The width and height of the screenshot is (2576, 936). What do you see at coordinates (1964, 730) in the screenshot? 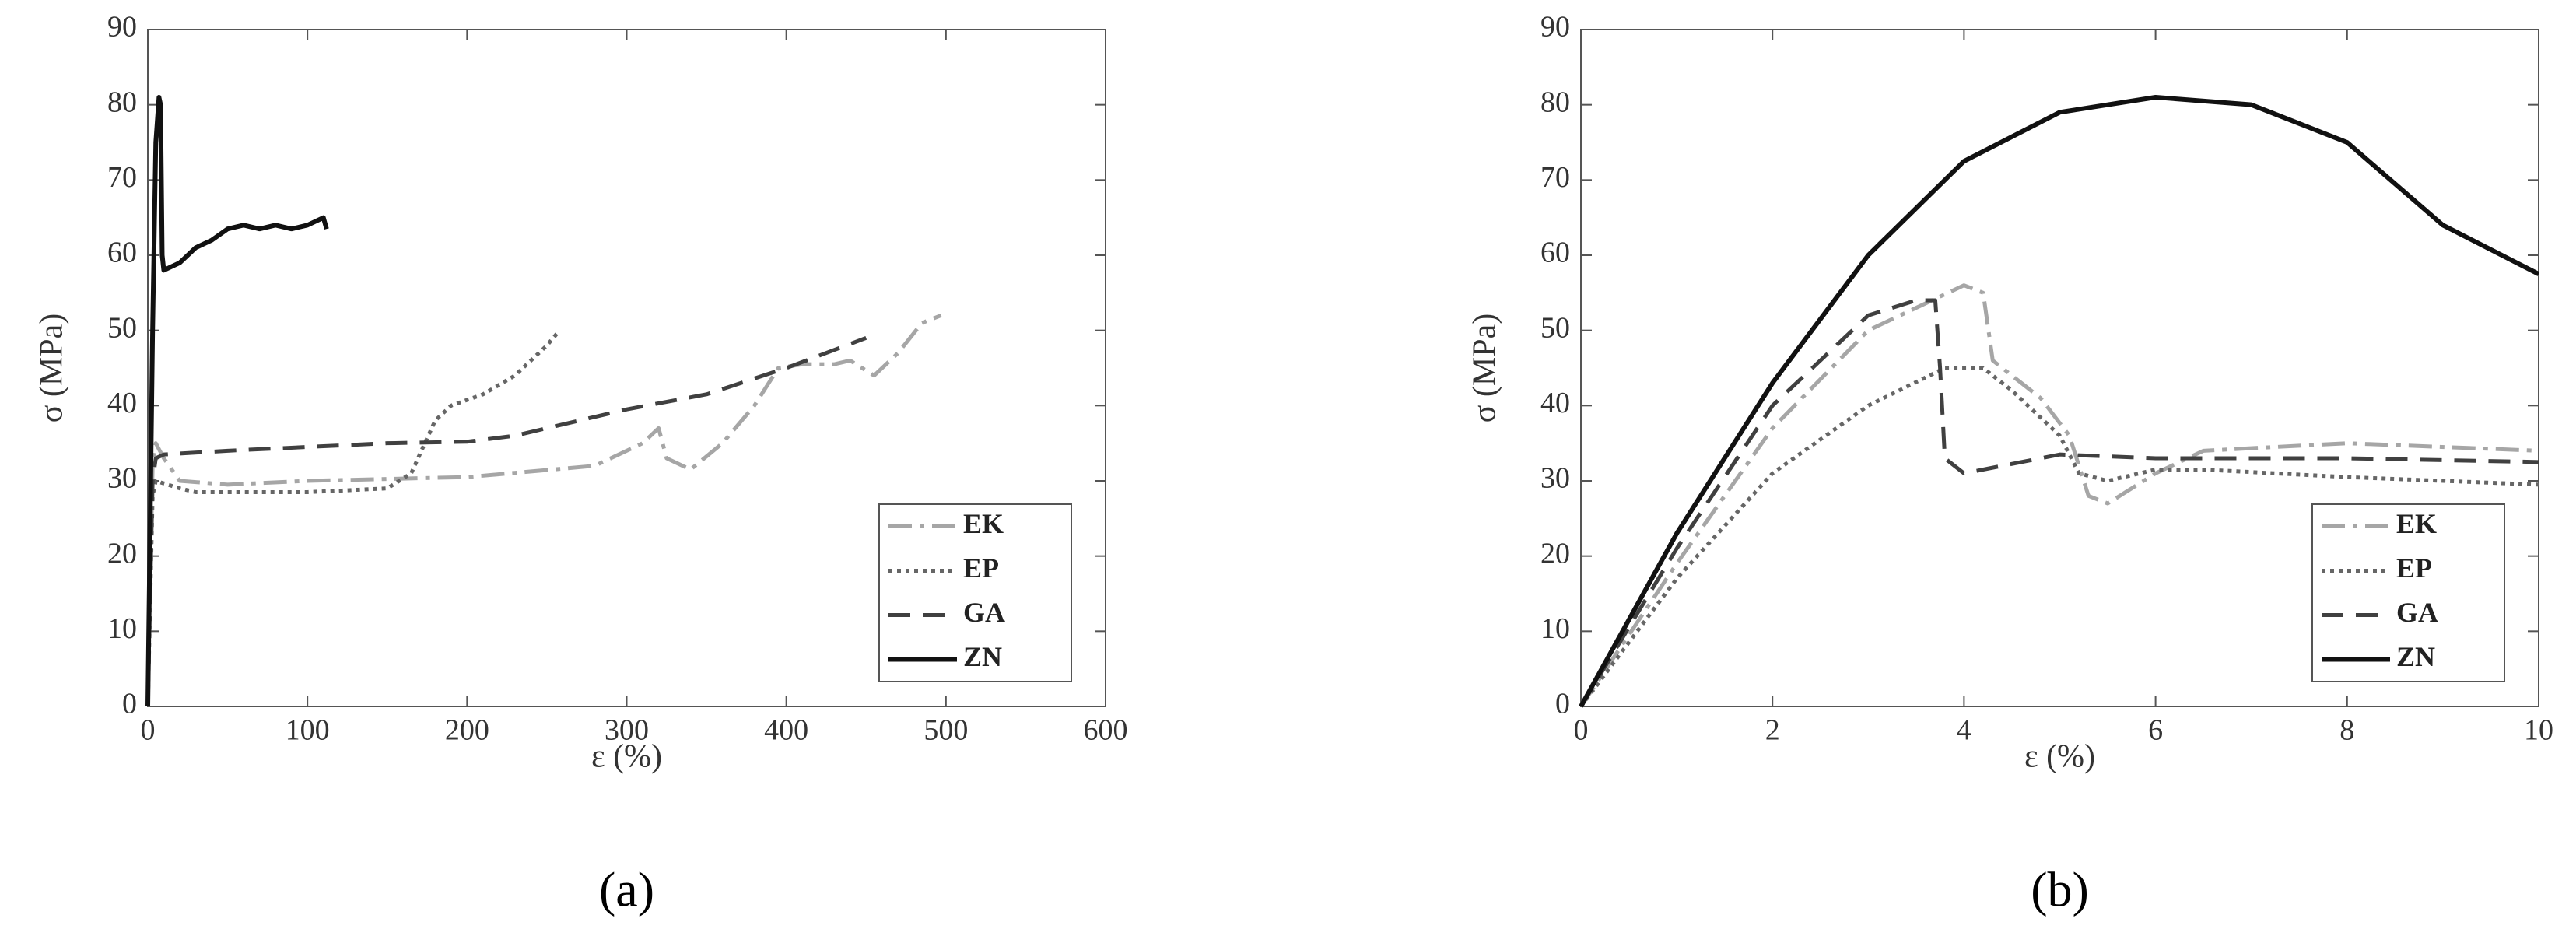
I see `x-tick-label: 4` at bounding box center [1964, 730].